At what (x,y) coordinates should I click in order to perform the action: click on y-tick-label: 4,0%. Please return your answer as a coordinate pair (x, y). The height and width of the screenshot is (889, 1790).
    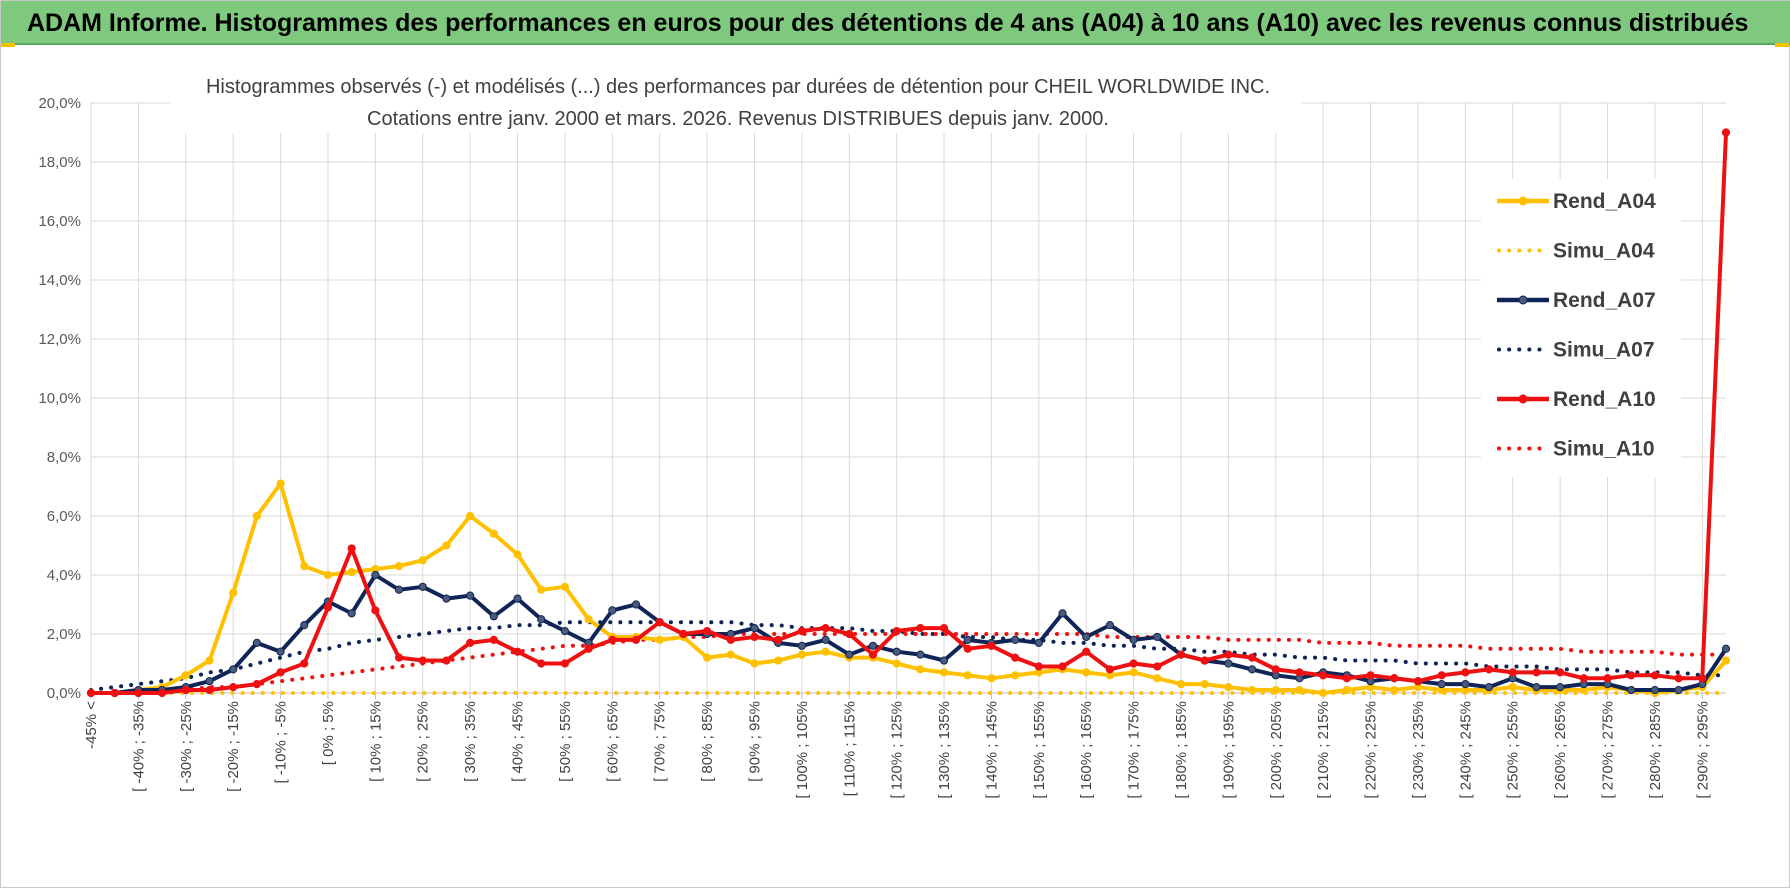
    Looking at the image, I should click on (64, 575).